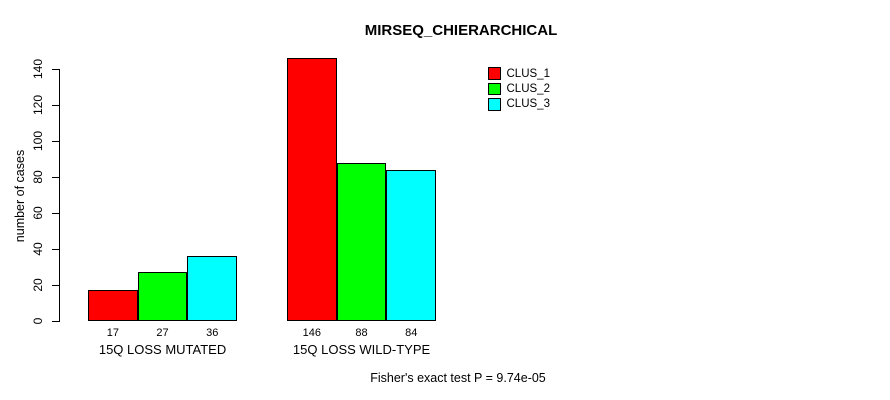 This screenshot has height=400, width=890. I want to click on category-label: 15Q LOSS MUTATED, so click(162, 349).